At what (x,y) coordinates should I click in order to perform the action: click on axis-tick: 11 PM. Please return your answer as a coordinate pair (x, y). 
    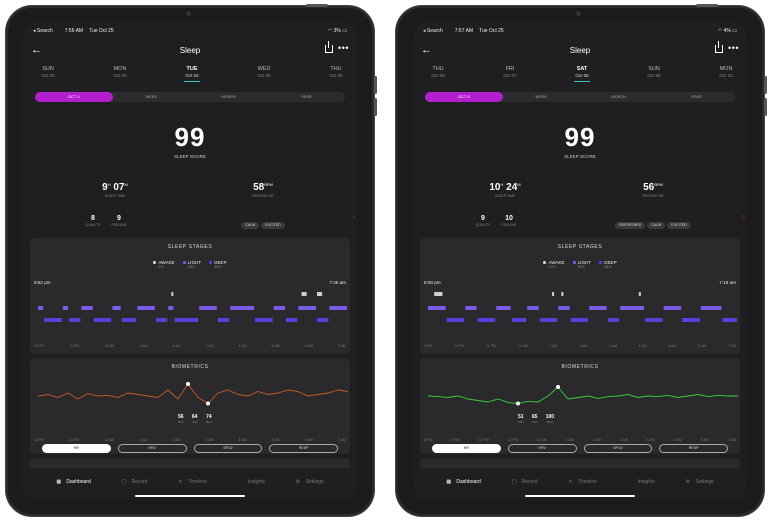
    Looking at the image, I should click on (512, 440).